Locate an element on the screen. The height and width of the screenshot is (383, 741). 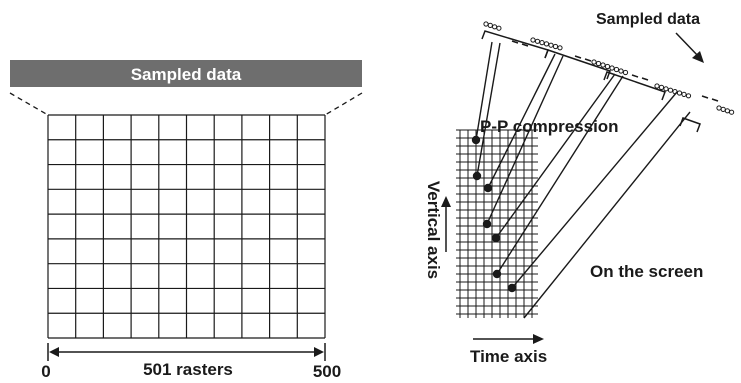
sampled-data-bar-label: Sampled data is located at coordinates (186, 74).